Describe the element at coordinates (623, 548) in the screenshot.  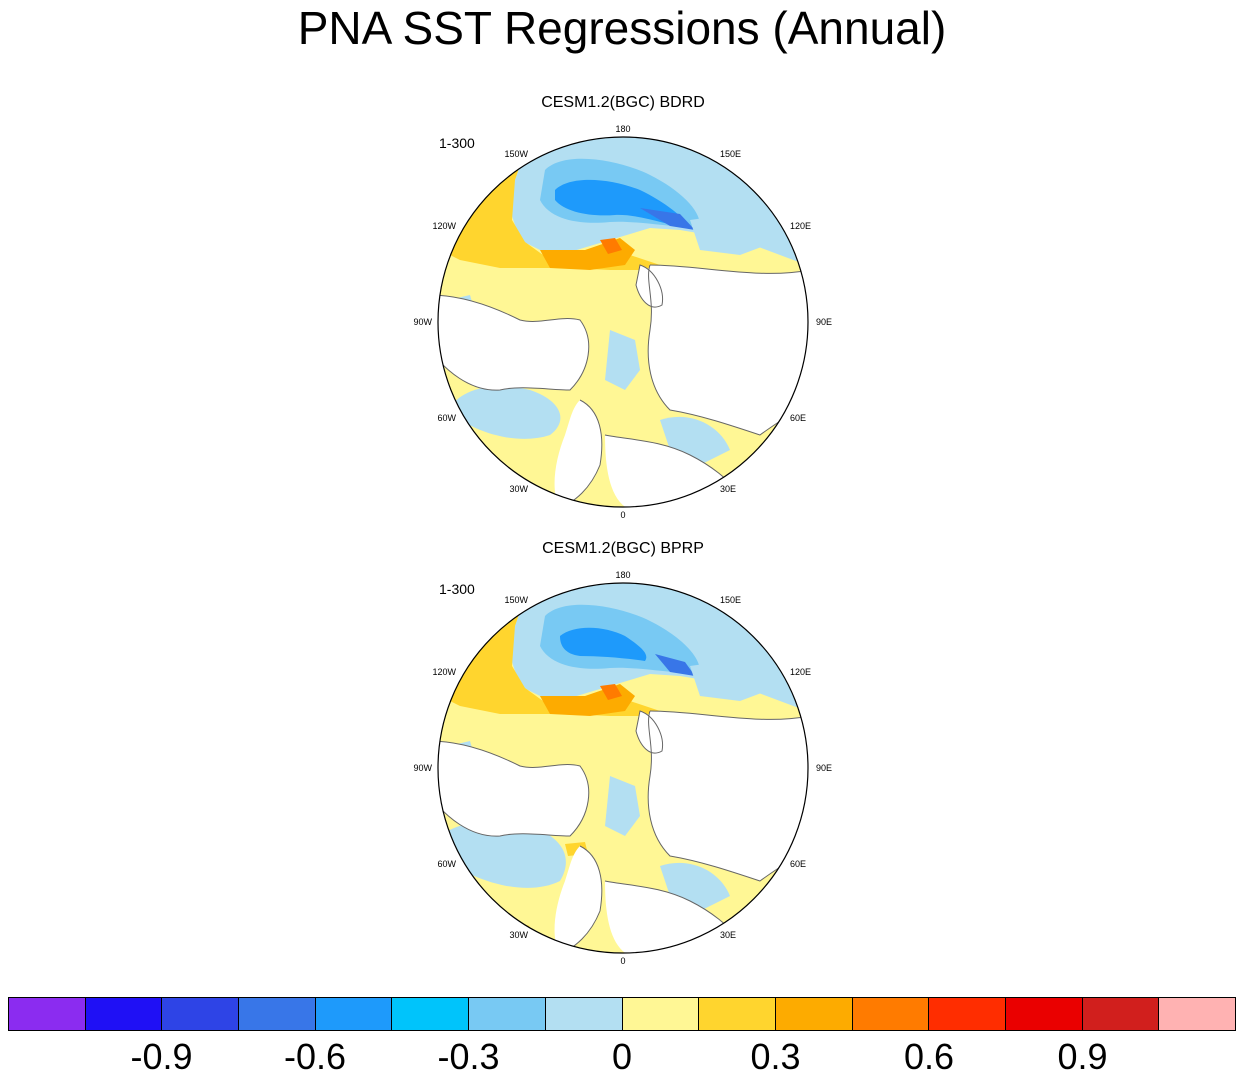
I see `panel-title: CESM1.2(BGC) BPRP` at that location.